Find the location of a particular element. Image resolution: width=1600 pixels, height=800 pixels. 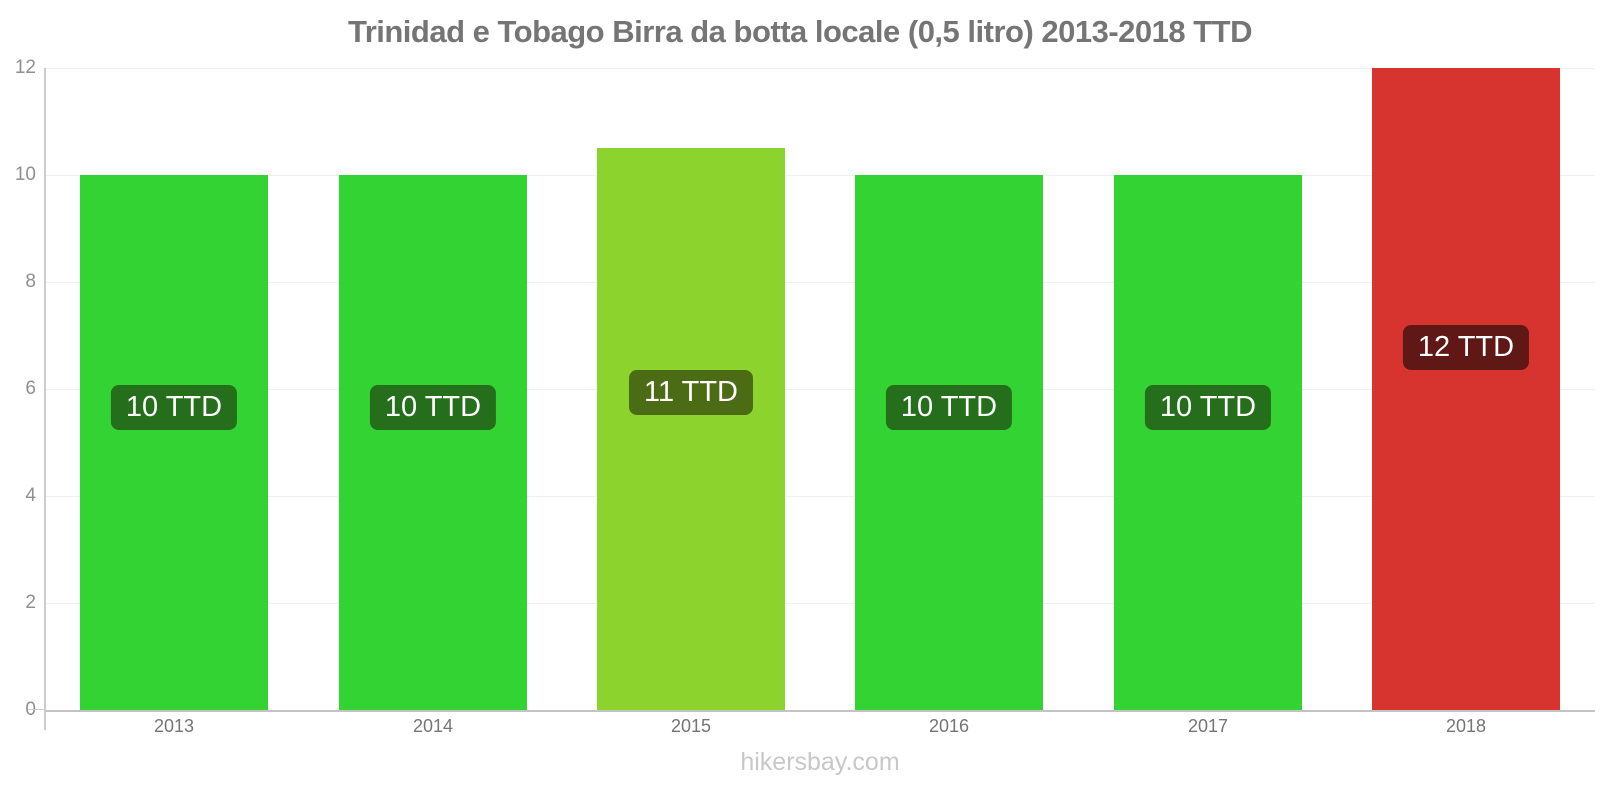

y-axis-tick-label: 2 is located at coordinates (30, 602).